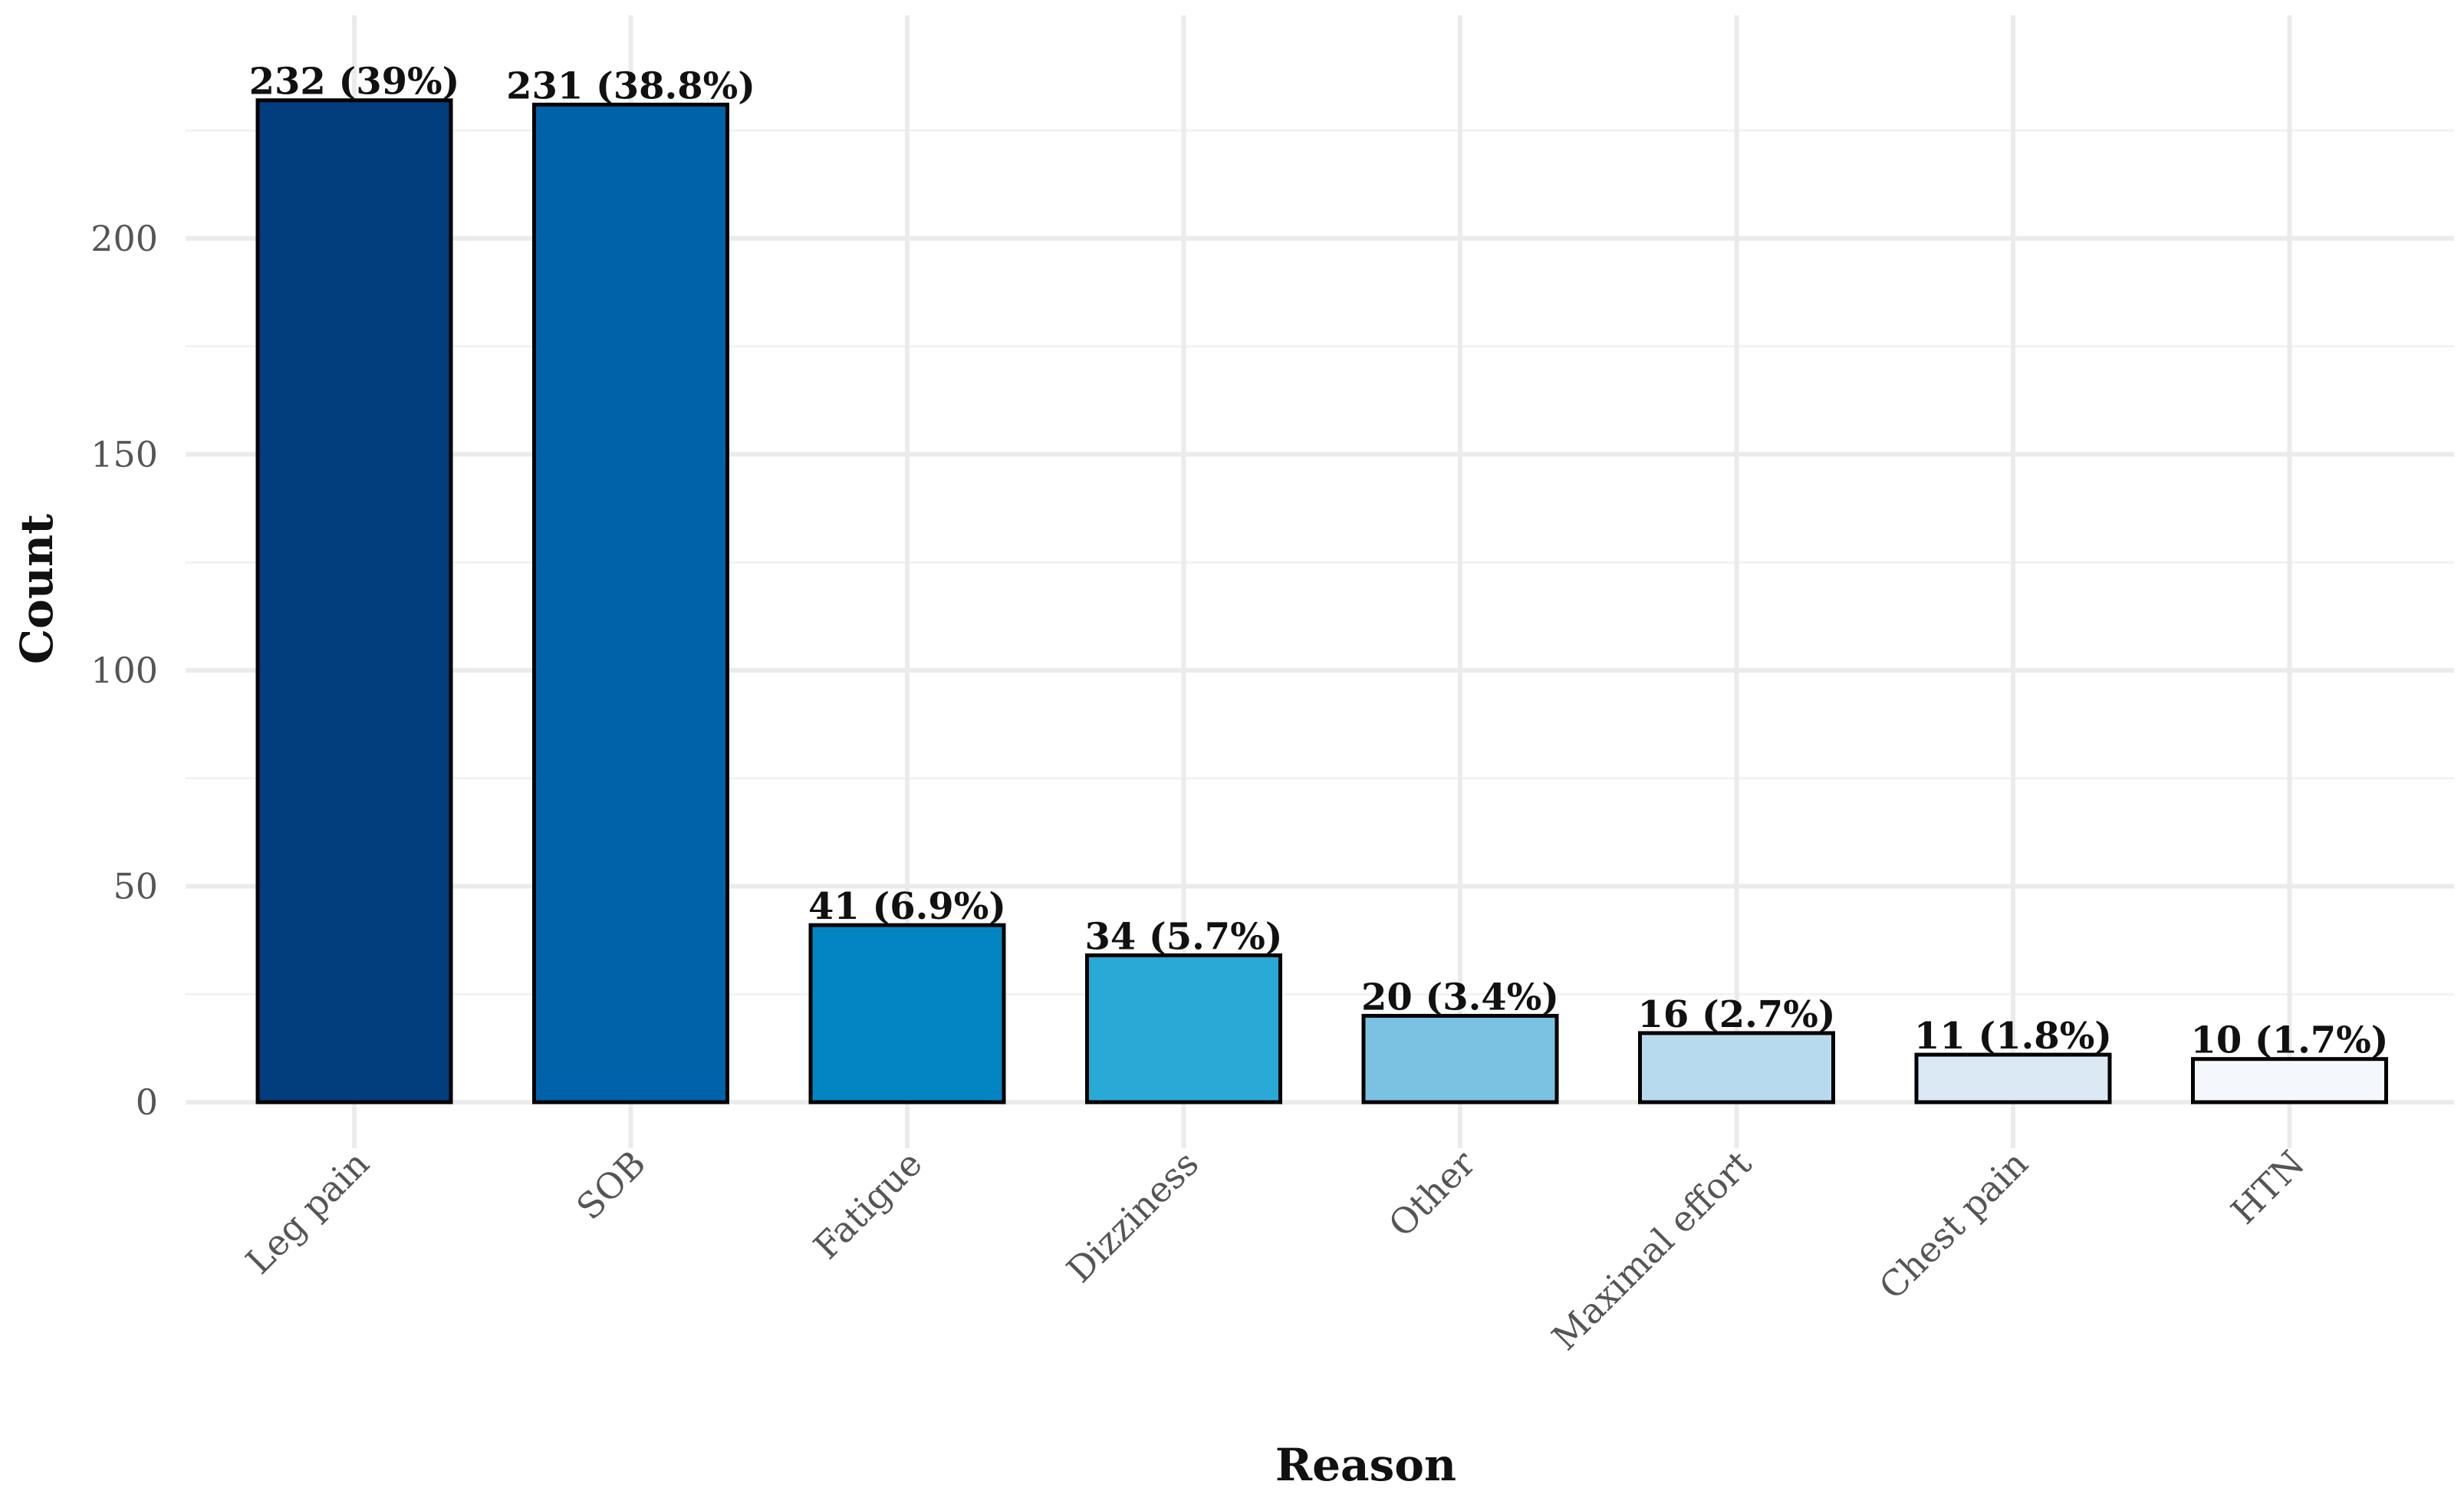  Describe the element at coordinates (37, 589) in the screenshot. I see `y-axis-title: Count` at that location.